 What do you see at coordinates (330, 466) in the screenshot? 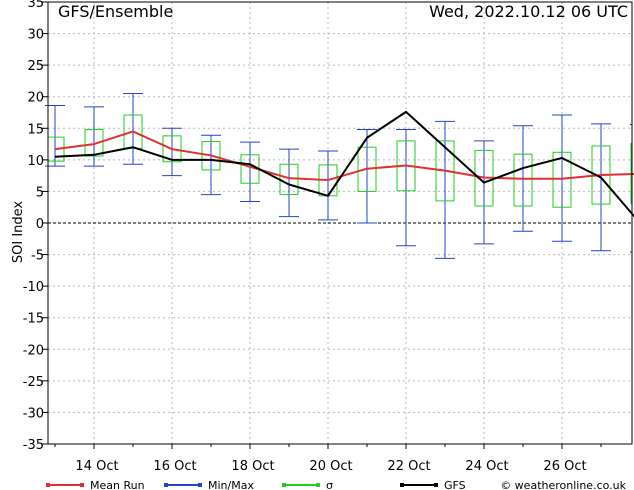
I see `x-tick-label: 20 Oct` at bounding box center [330, 466].